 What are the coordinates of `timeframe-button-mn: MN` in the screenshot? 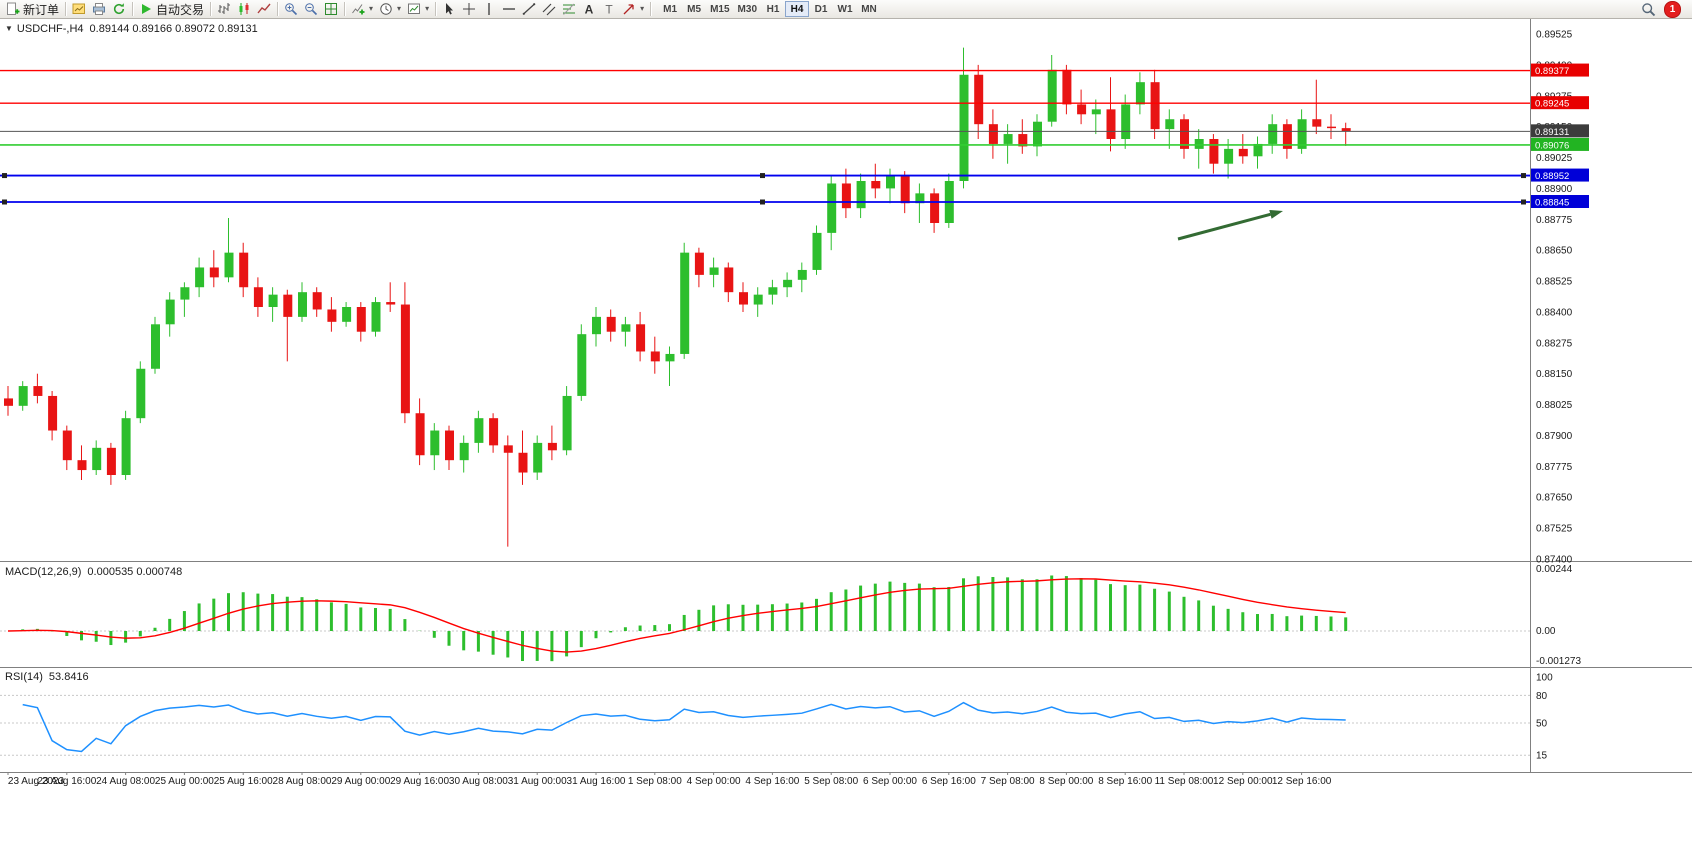 It's located at (869, 9).